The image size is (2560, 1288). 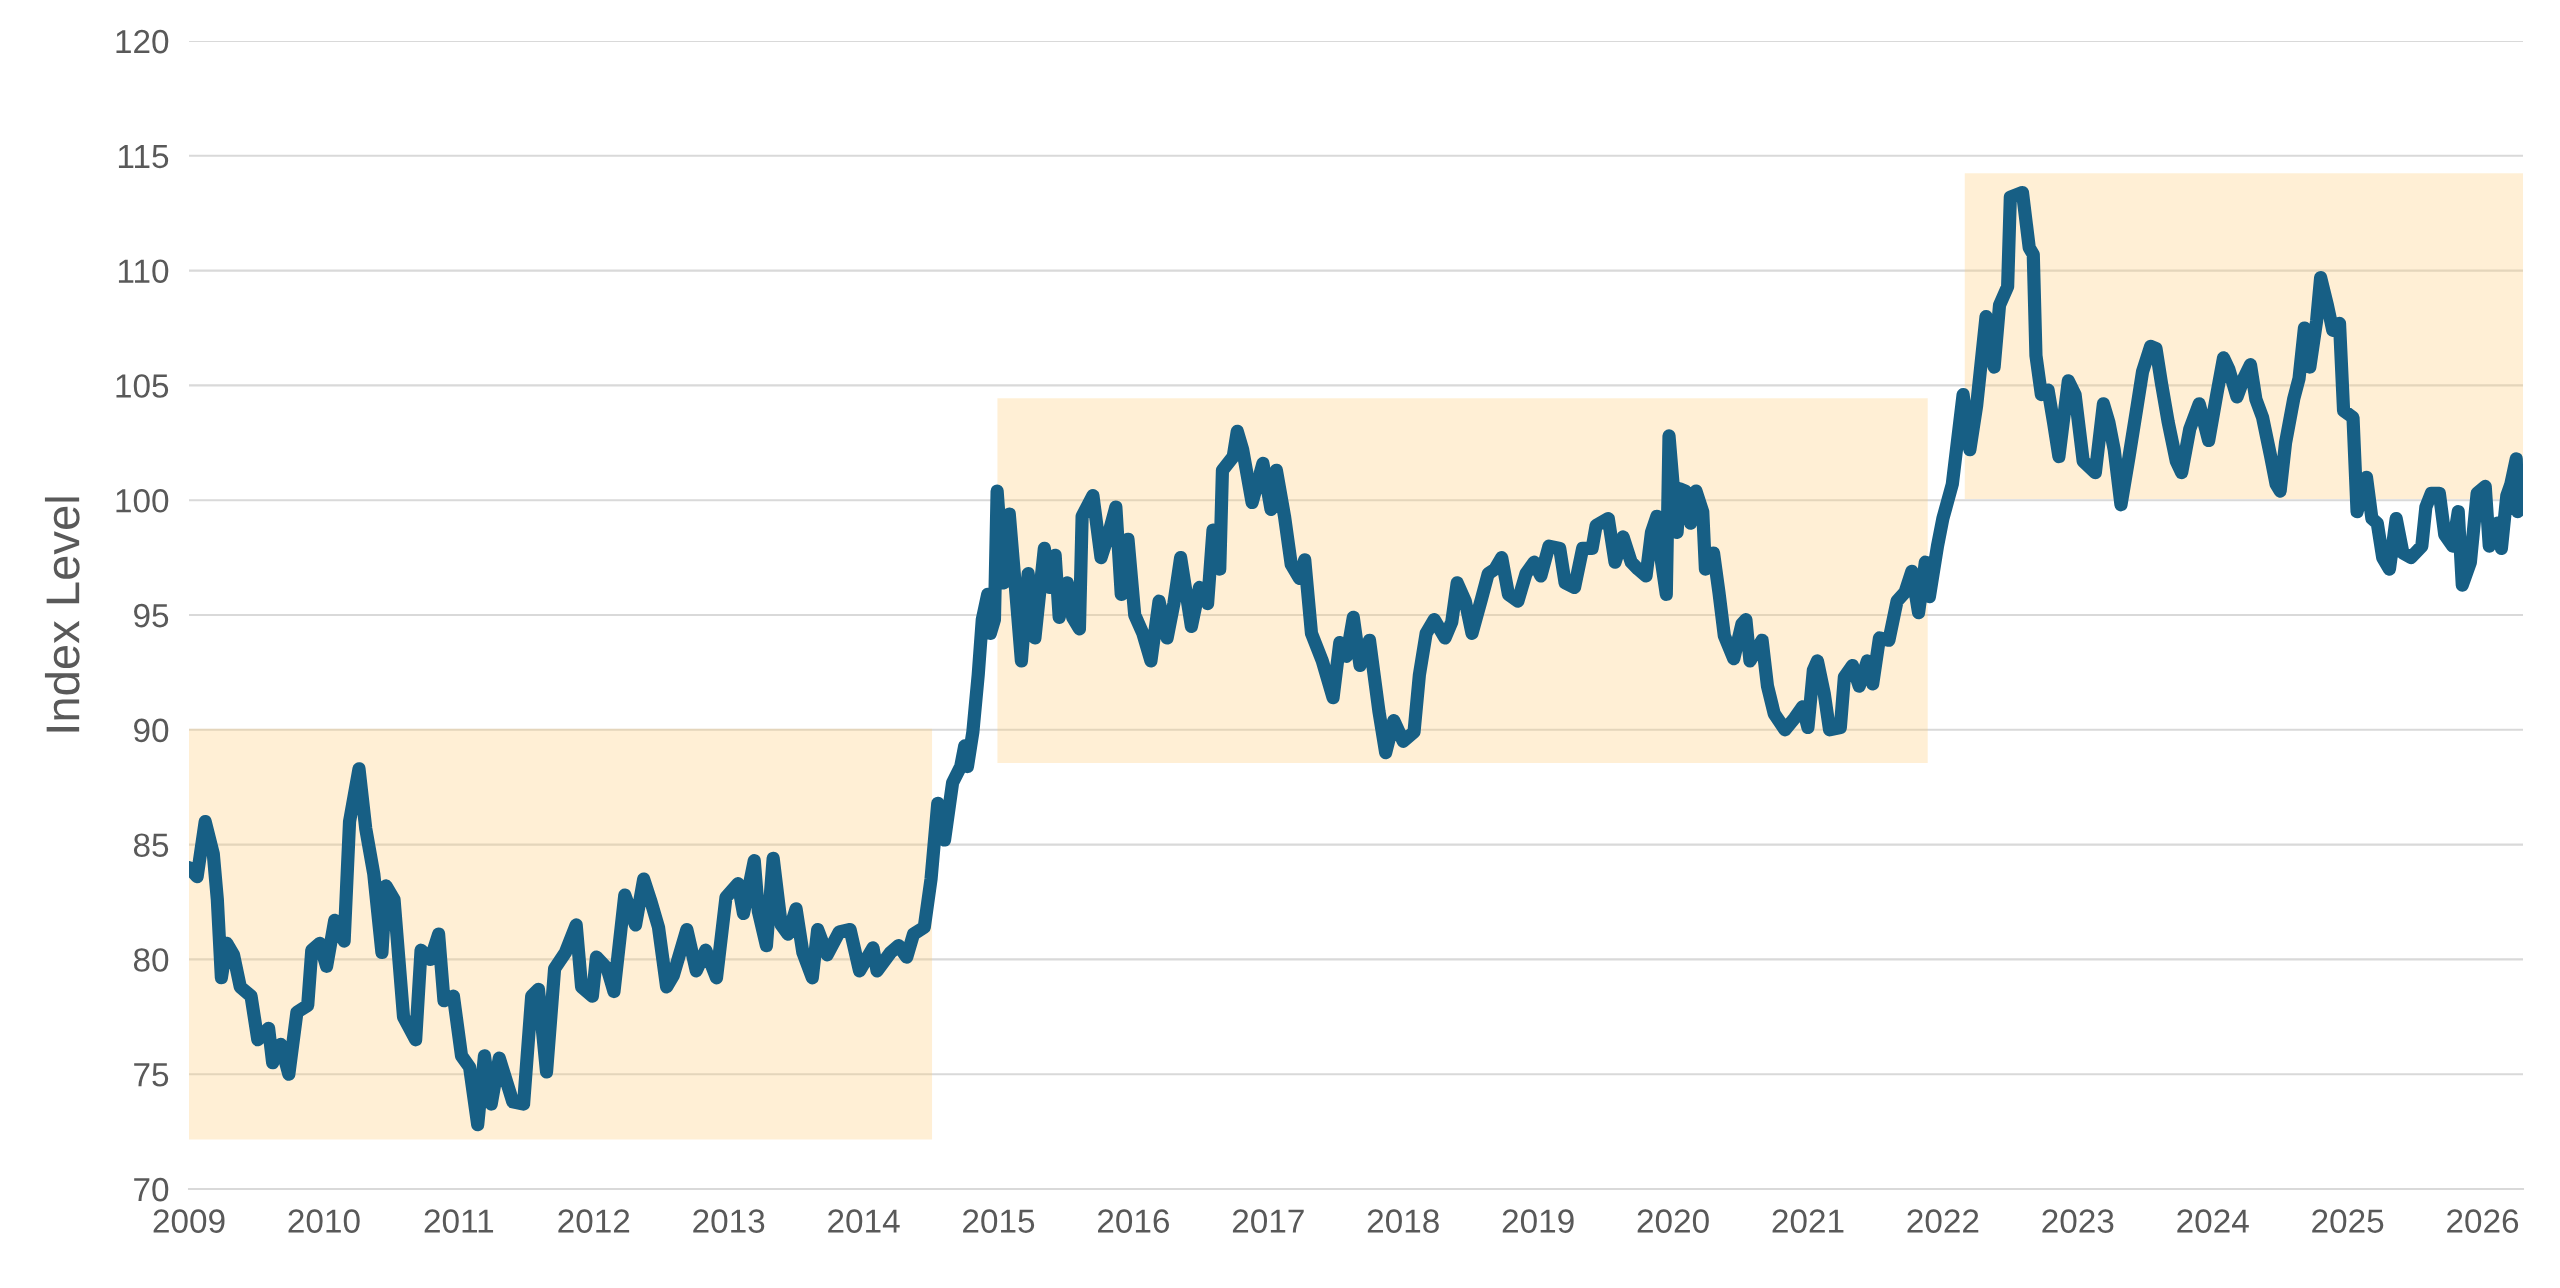 What do you see at coordinates (2213, 1221) in the screenshot?
I see `x-tick-label: 2024` at bounding box center [2213, 1221].